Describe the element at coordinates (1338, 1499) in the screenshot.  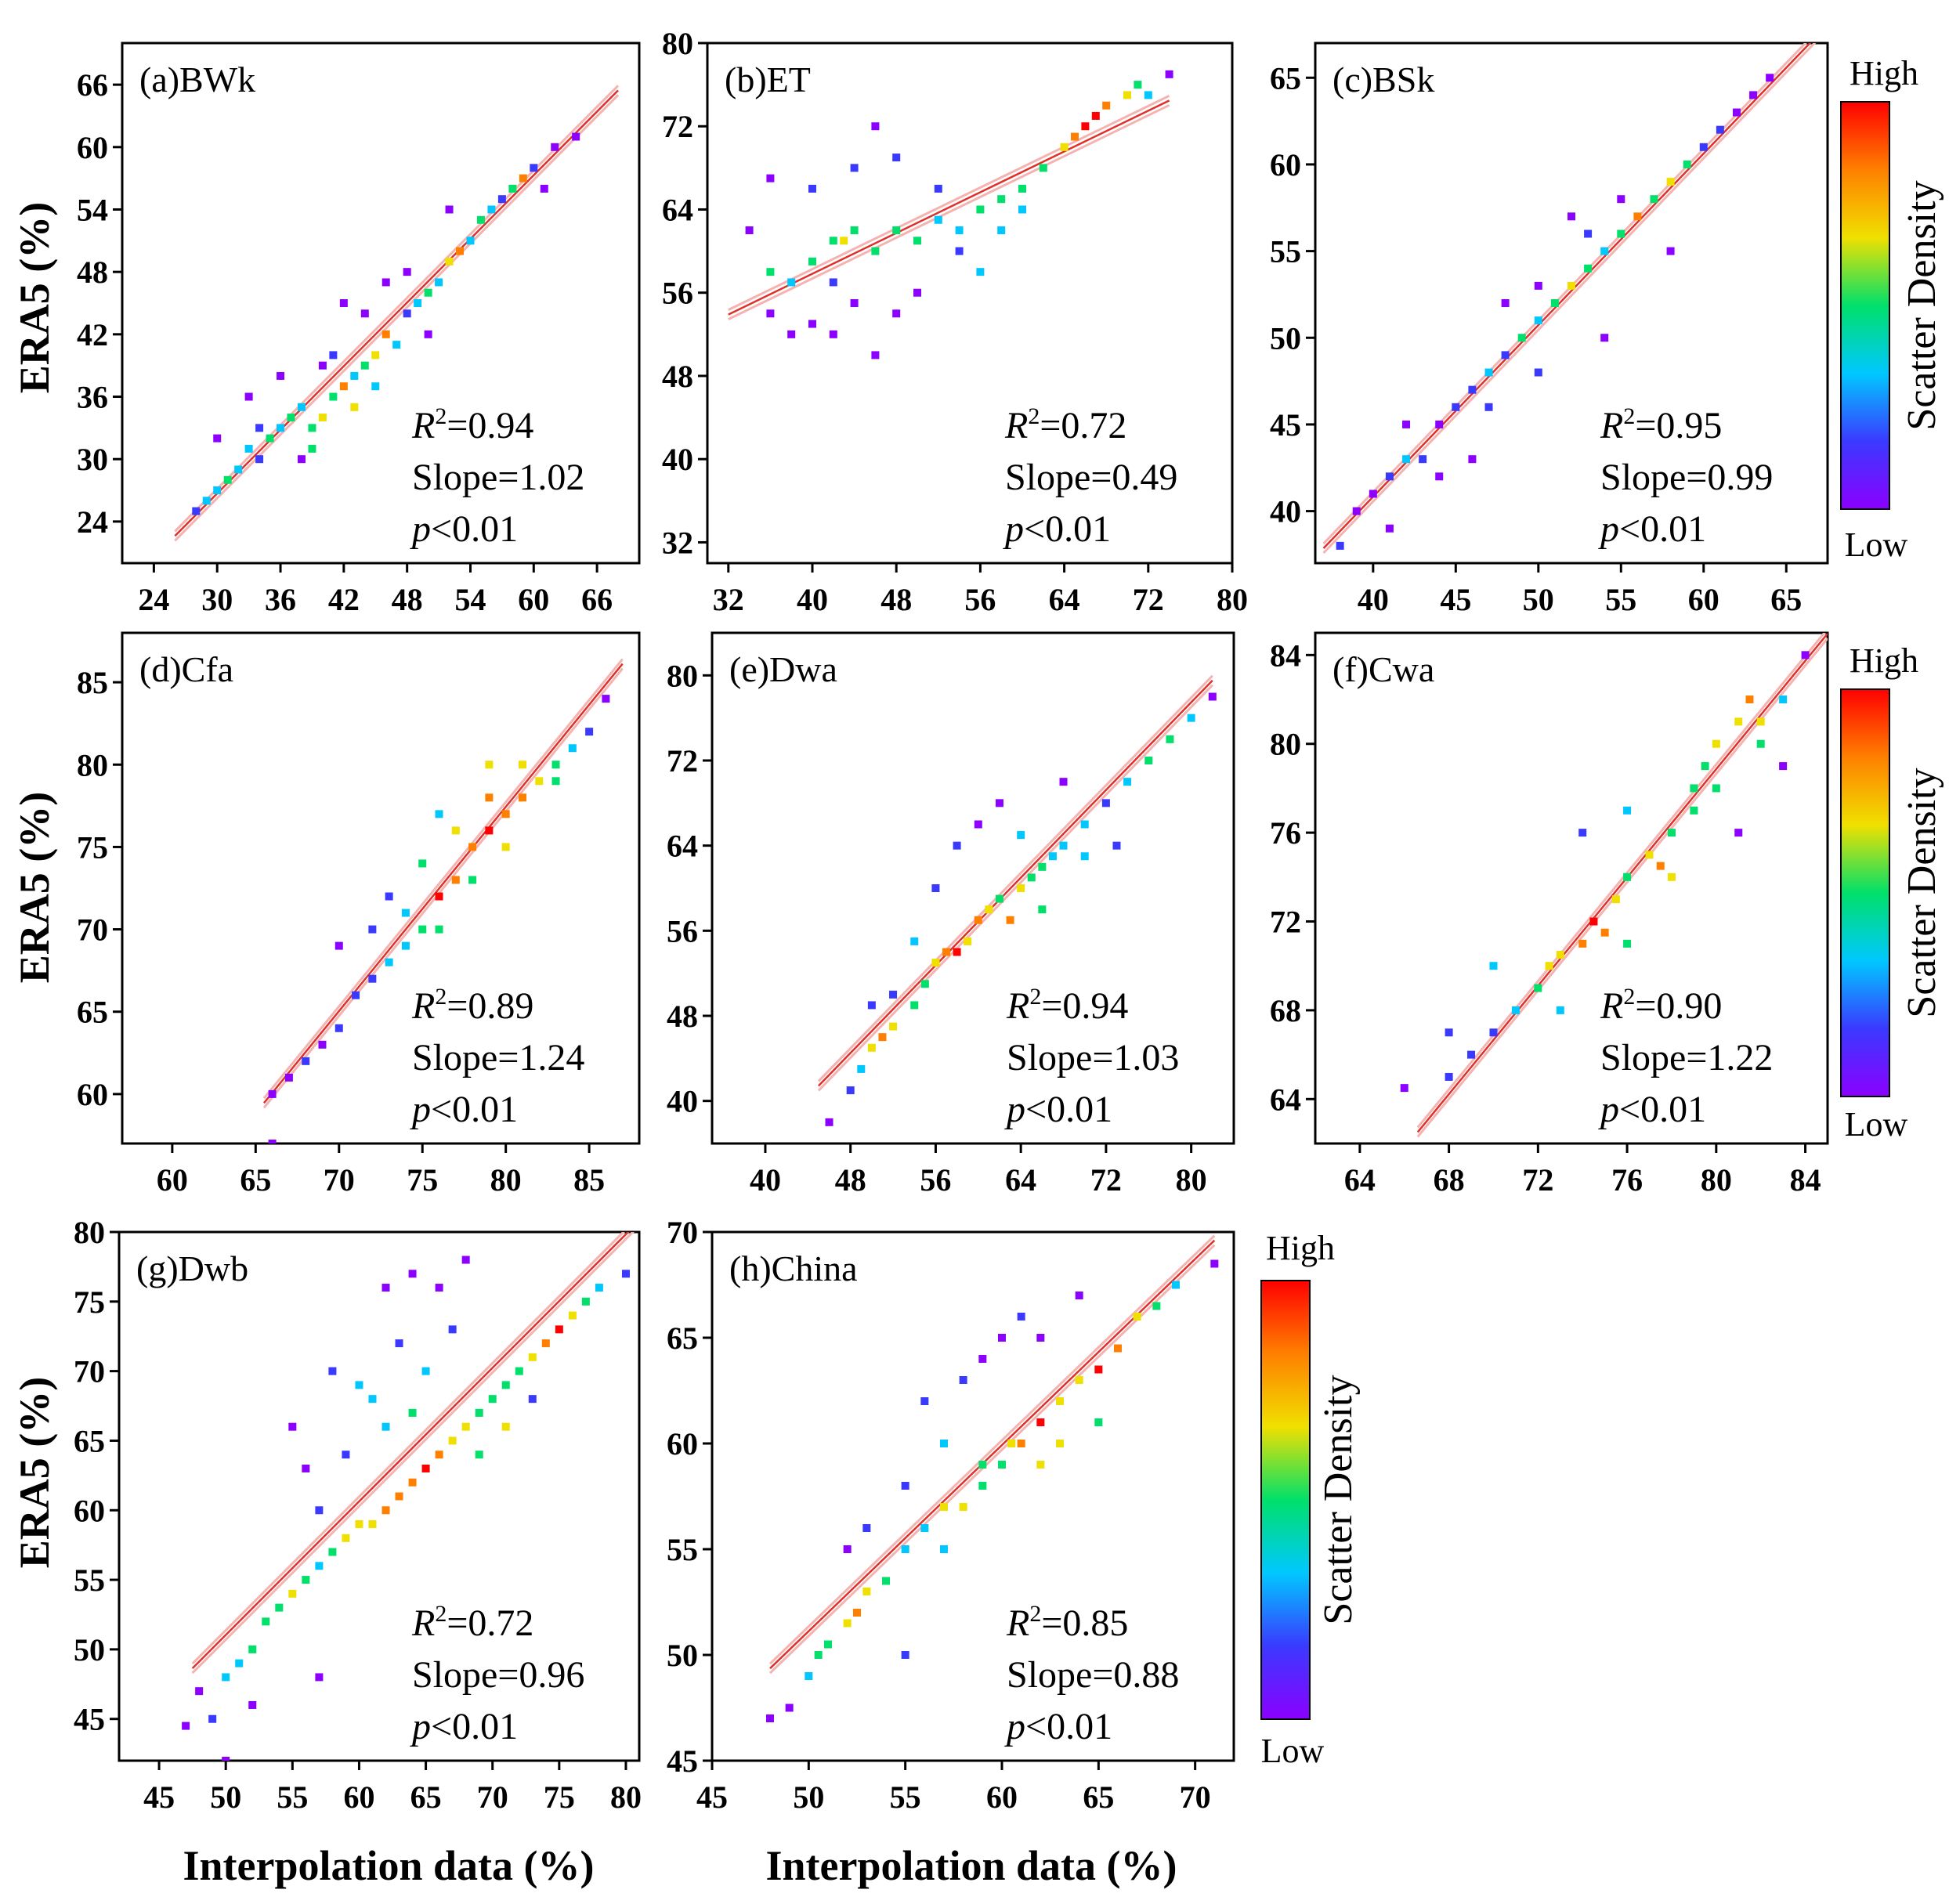
I see `colorbar-title: Scatter Density` at that location.